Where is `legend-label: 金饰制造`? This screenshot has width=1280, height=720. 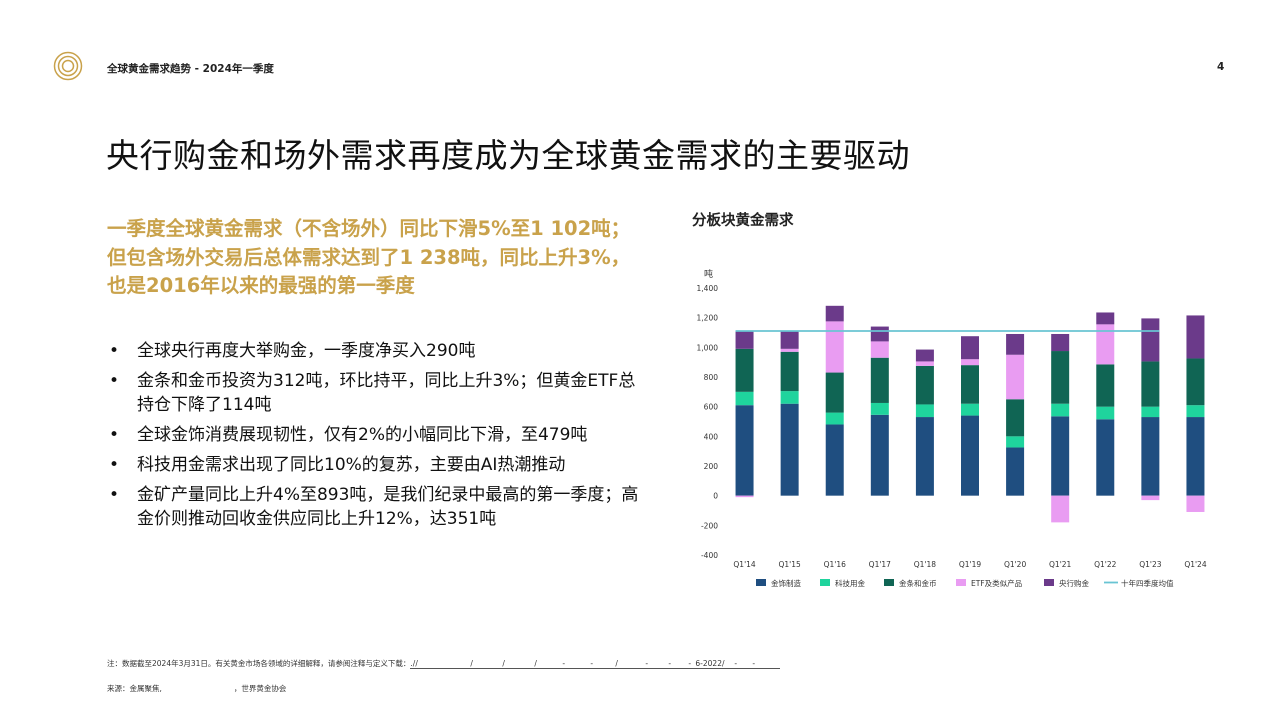 legend-label: 金饰制造 is located at coordinates (786, 583).